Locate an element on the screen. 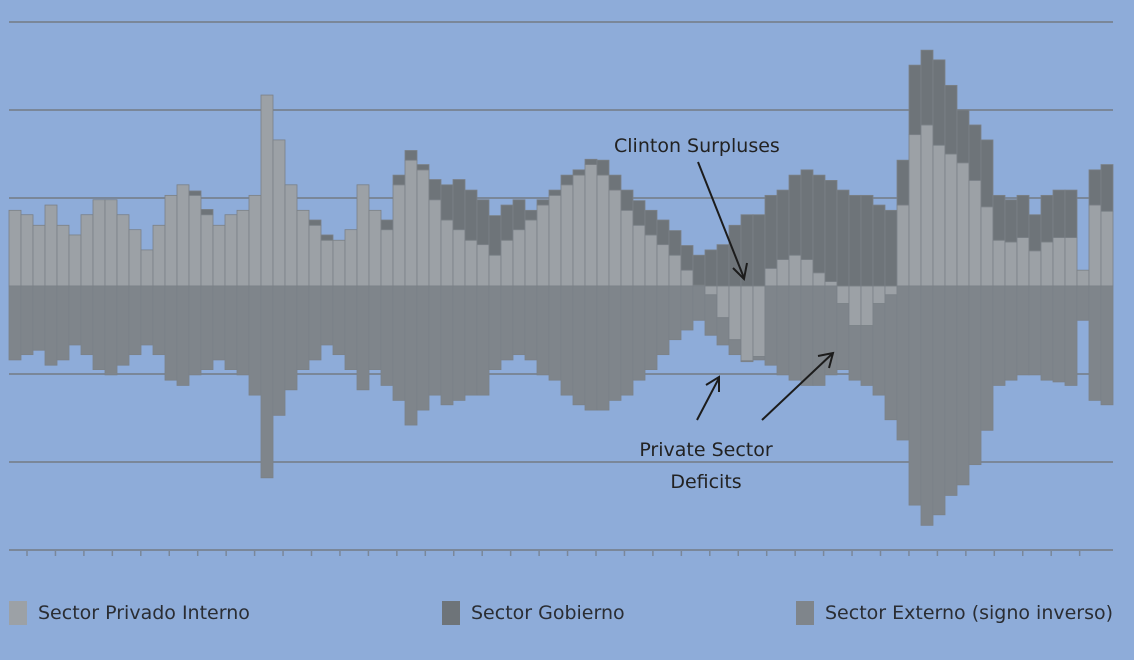 The width and height of the screenshot is (1134, 660). arrow-clinton is located at coordinates (721, 220).